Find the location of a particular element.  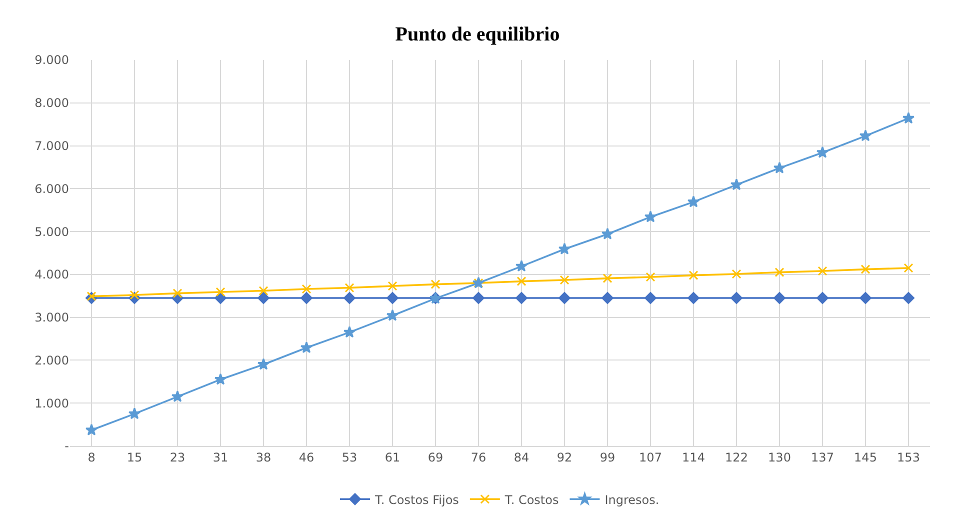

legend-label: T. Costos is located at coordinates (531, 499).